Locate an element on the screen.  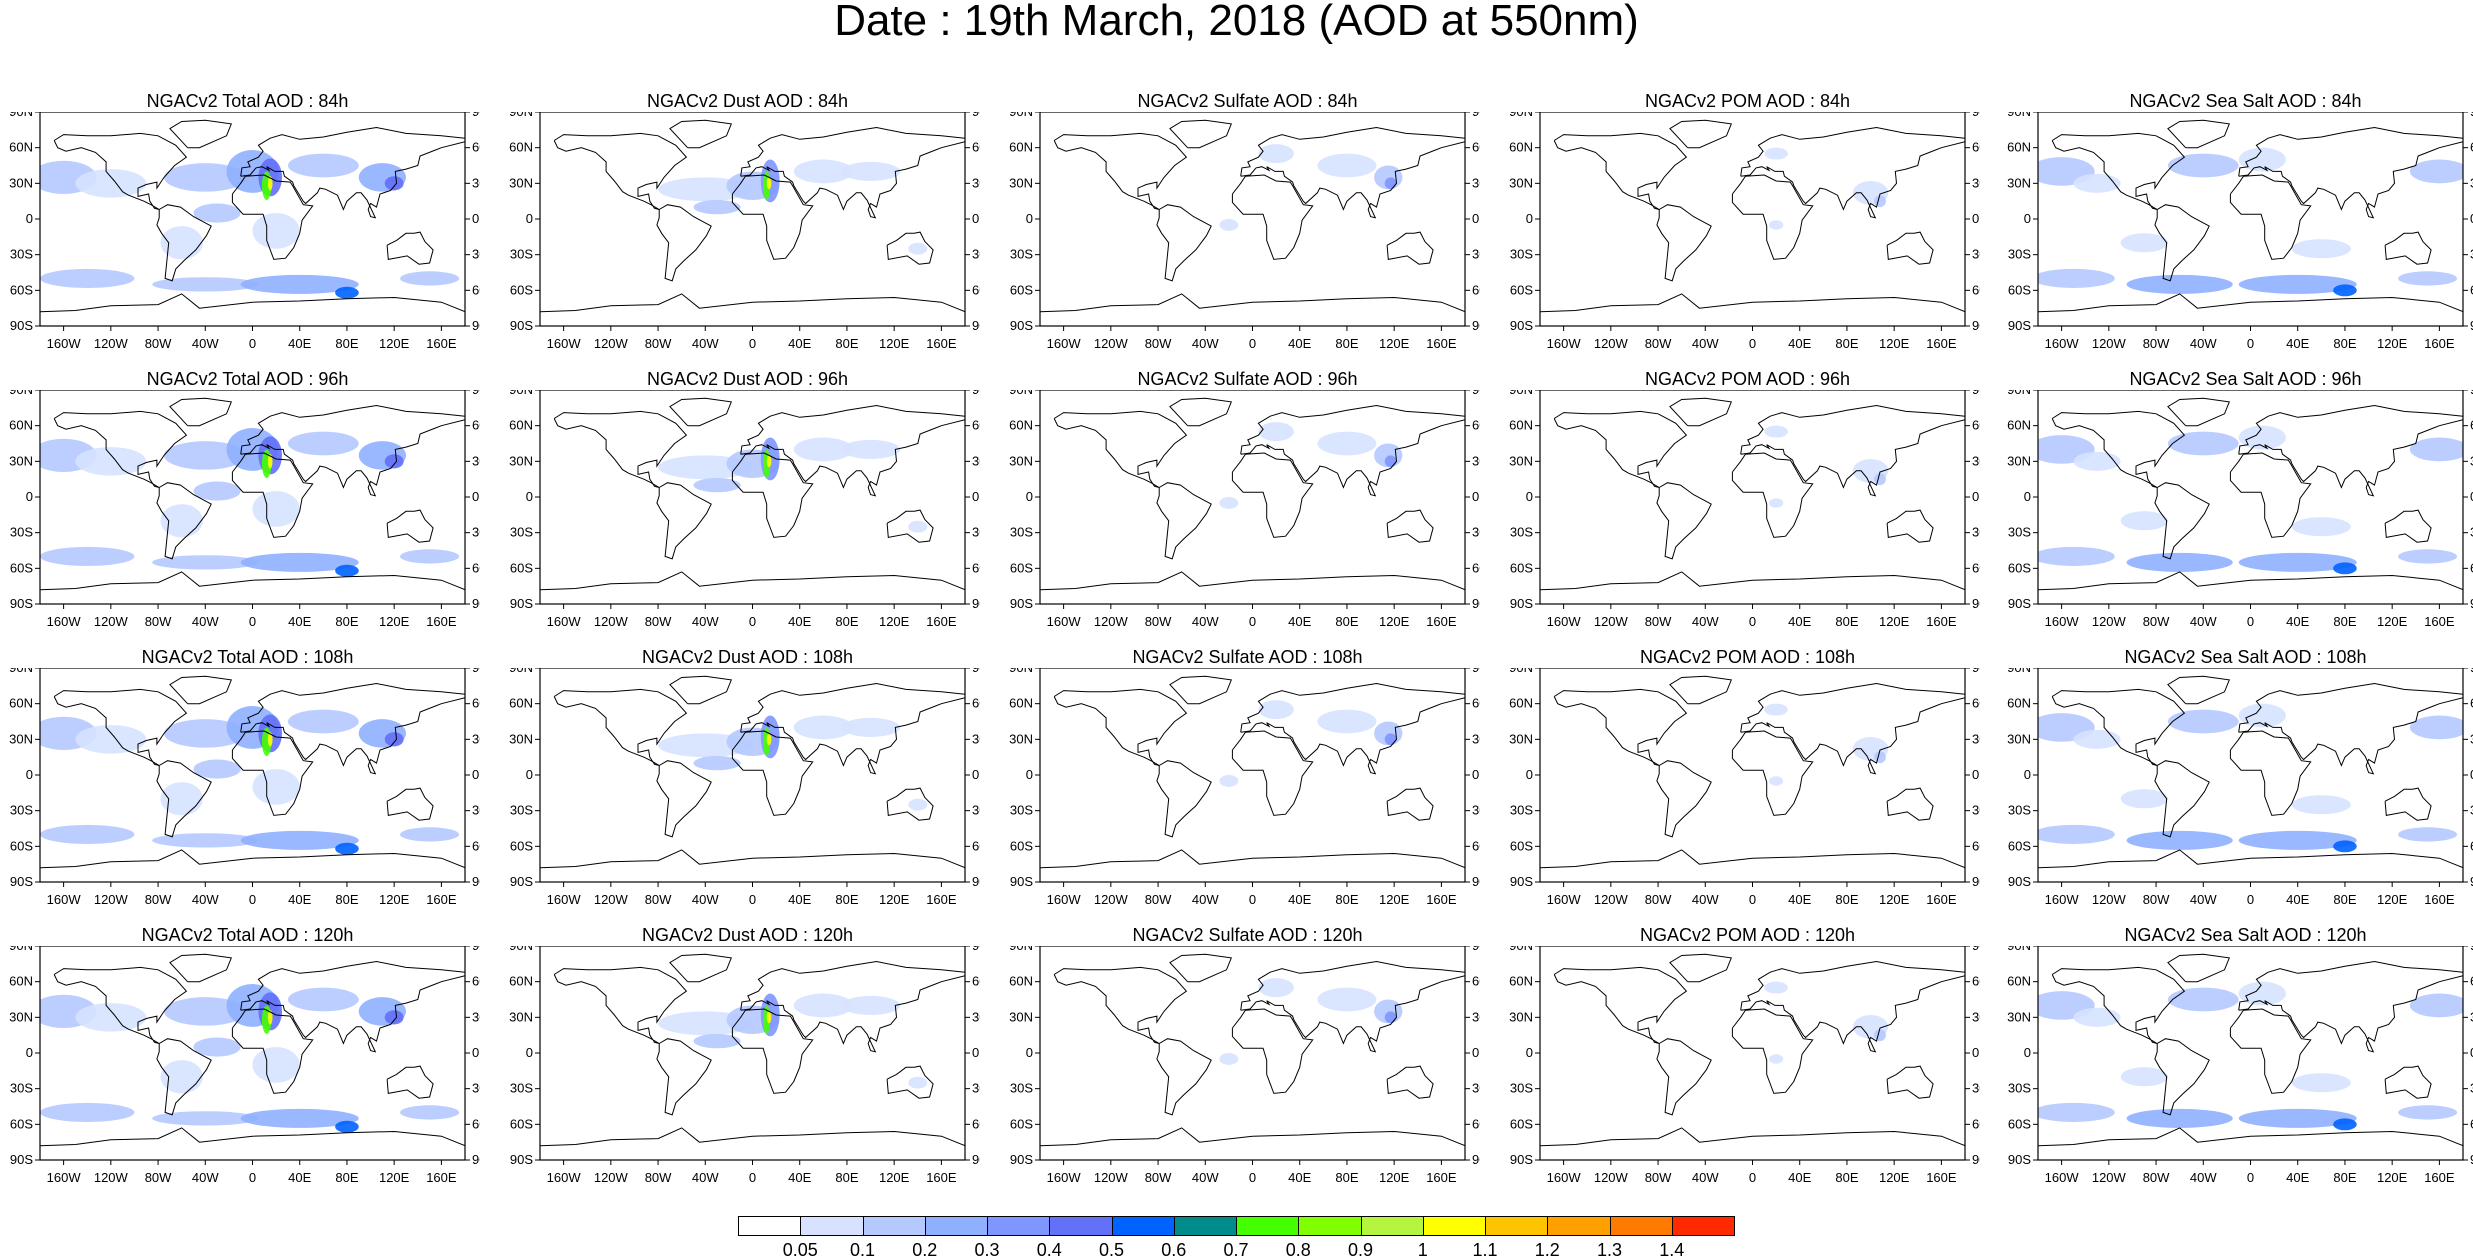
colorbar-label: 1.3 is located at coordinates (1609, 1250).